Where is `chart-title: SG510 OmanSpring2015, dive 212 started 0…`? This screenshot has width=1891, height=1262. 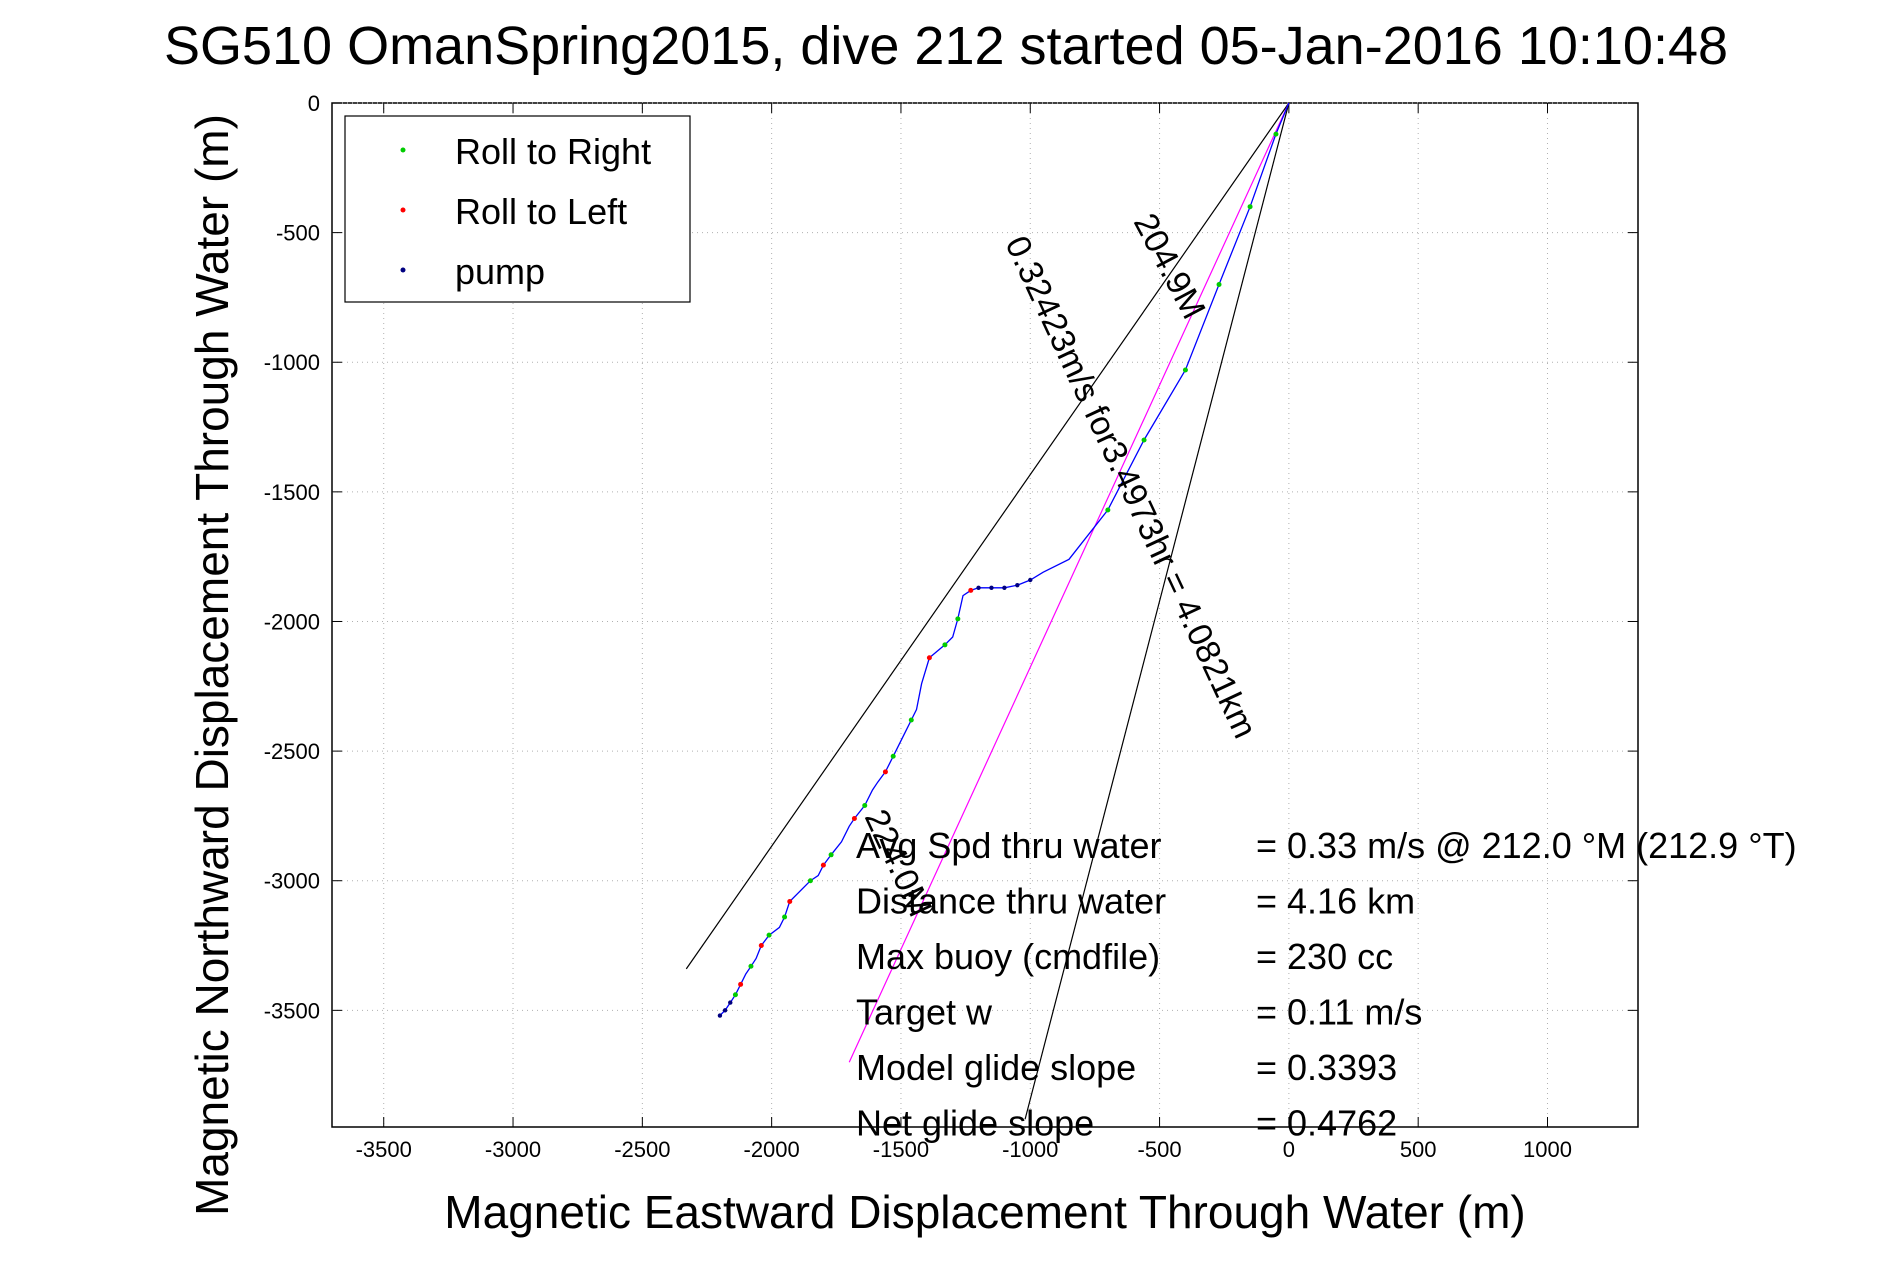
chart-title: SG510 OmanSpring2015, dive 212 started 0… is located at coordinates (946, 46).